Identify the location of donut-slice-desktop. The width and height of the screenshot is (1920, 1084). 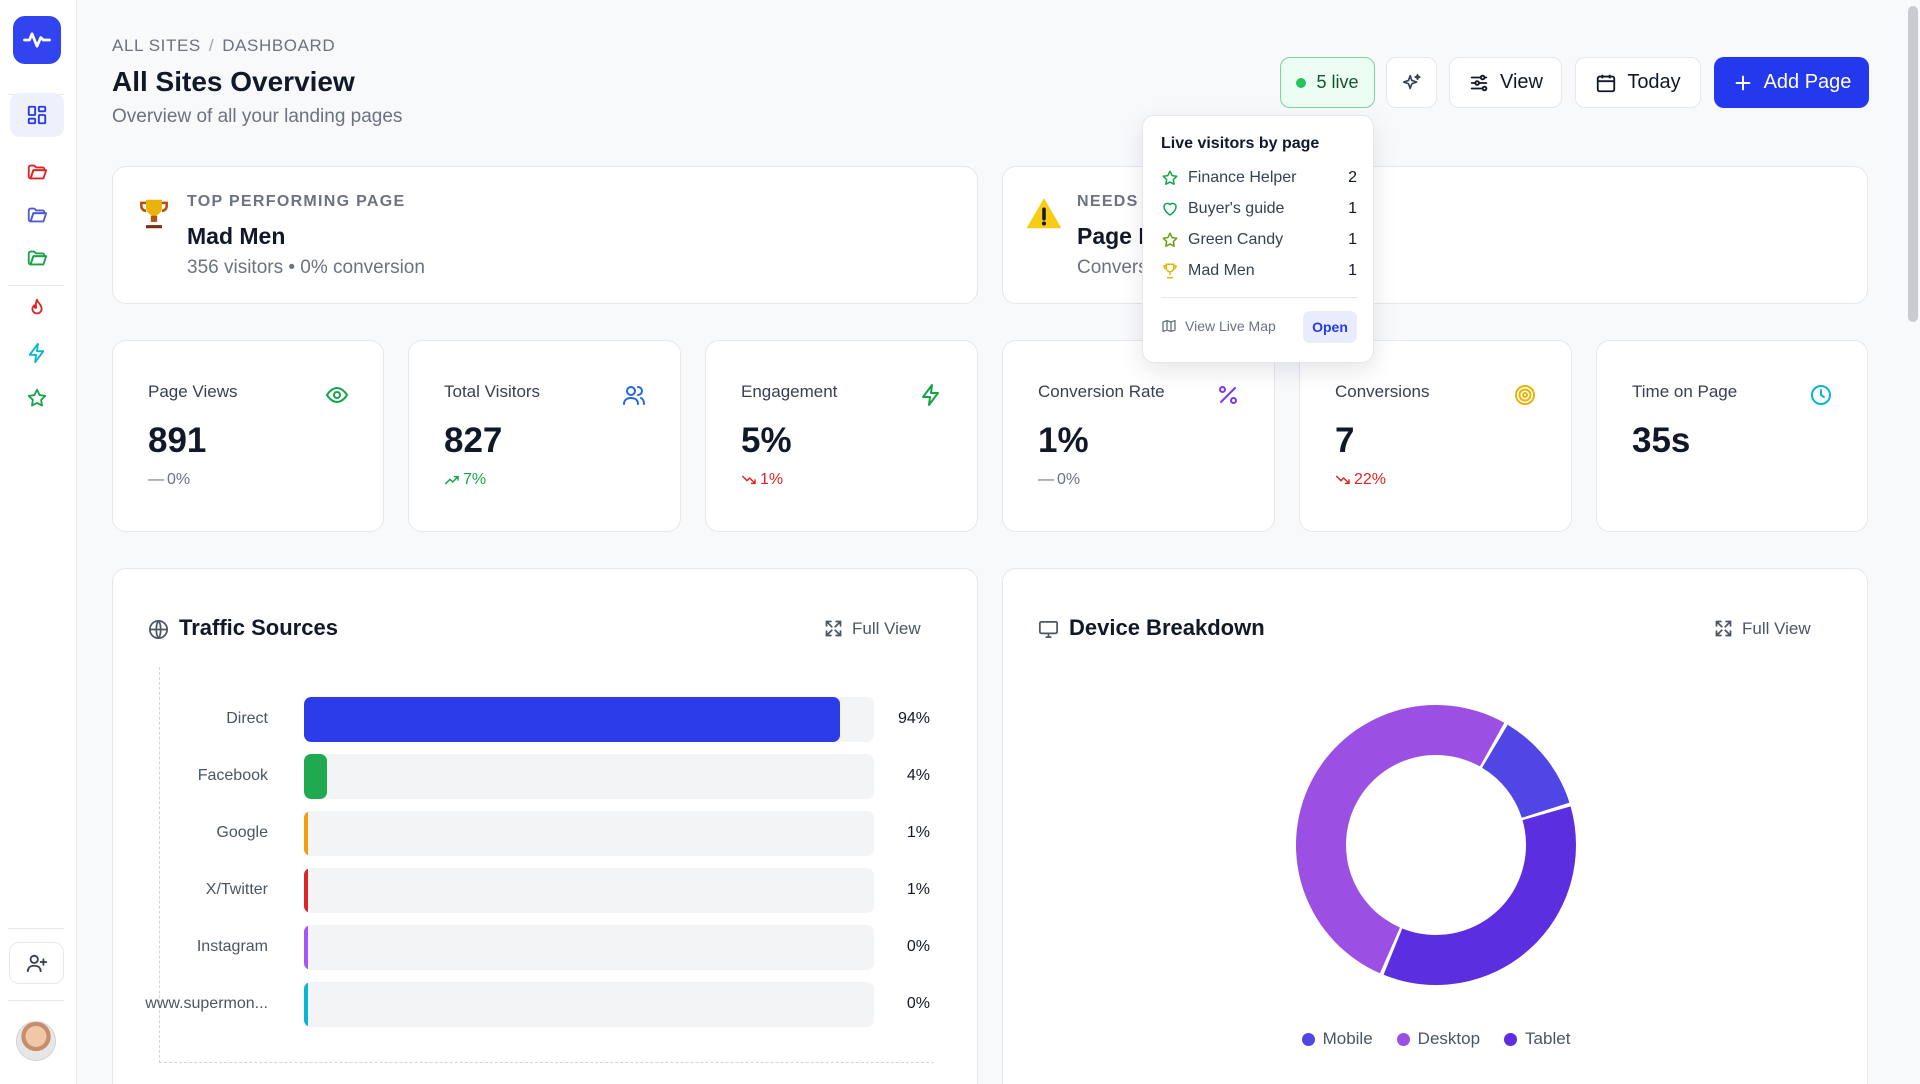
(1400, 839).